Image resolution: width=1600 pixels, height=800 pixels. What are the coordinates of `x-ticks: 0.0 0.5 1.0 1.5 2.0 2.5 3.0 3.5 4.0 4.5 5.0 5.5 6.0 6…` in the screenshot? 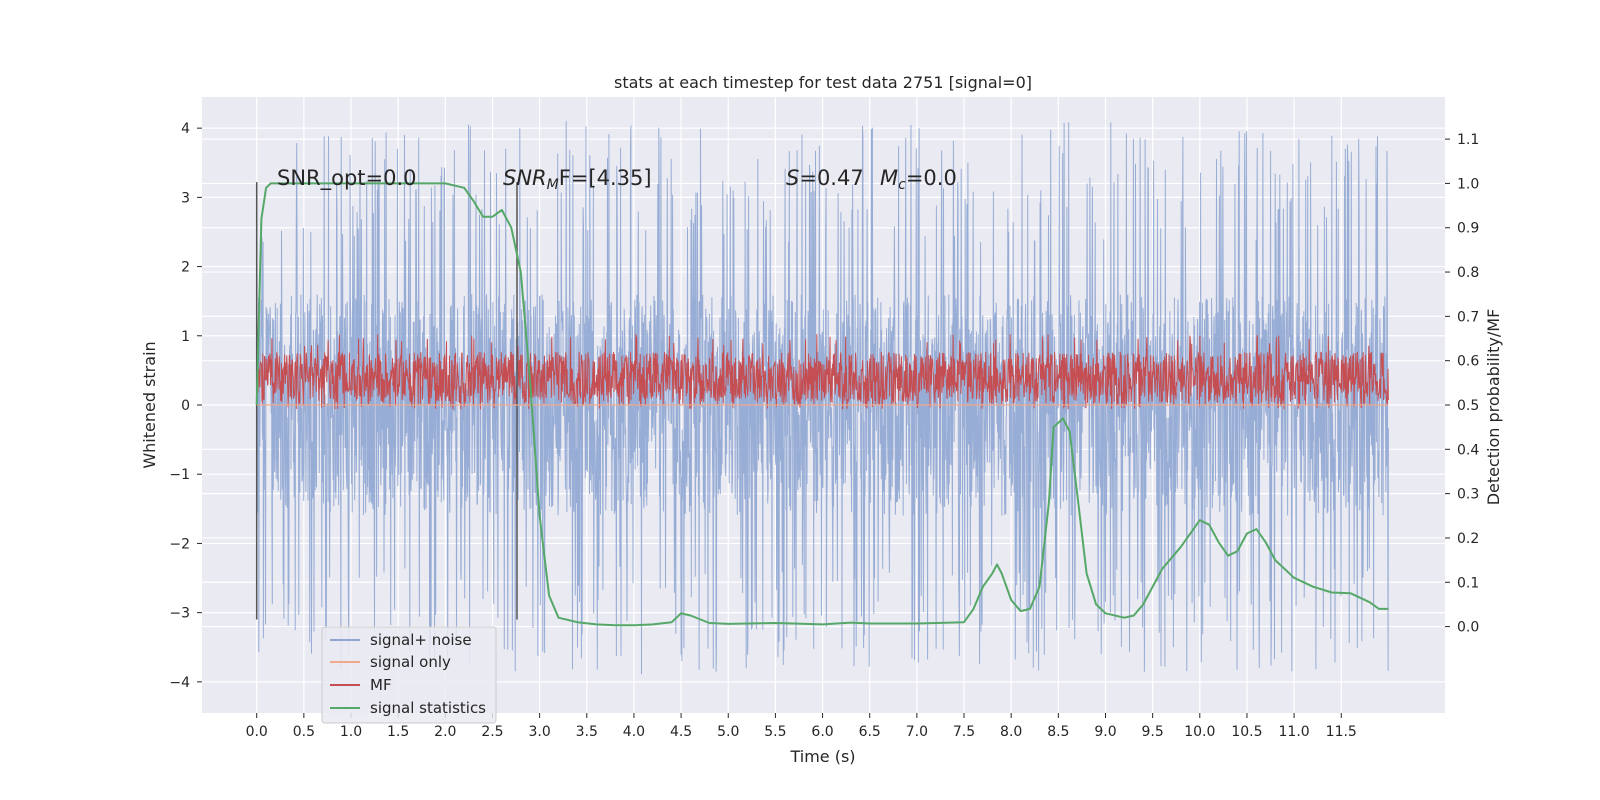 It's located at (801, 726).